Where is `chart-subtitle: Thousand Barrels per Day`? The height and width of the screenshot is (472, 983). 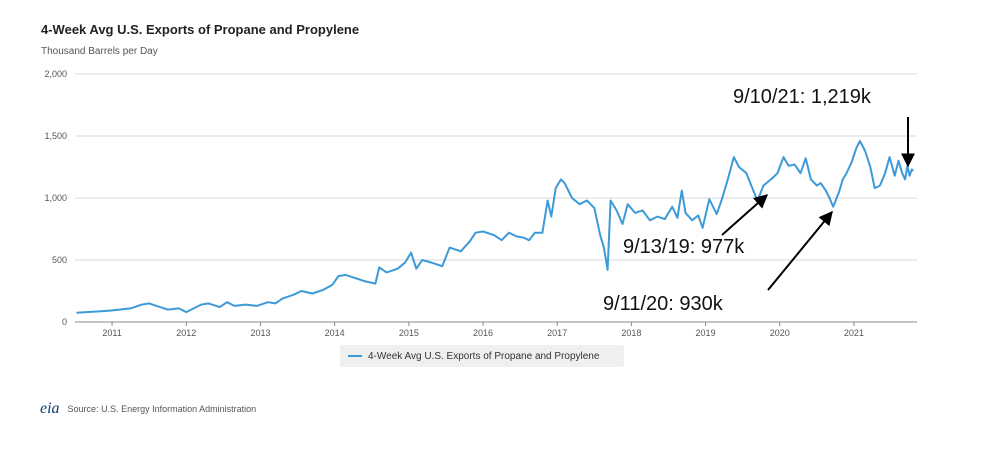
chart-subtitle: Thousand Barrels per Day is located at coordinates (99, 51).